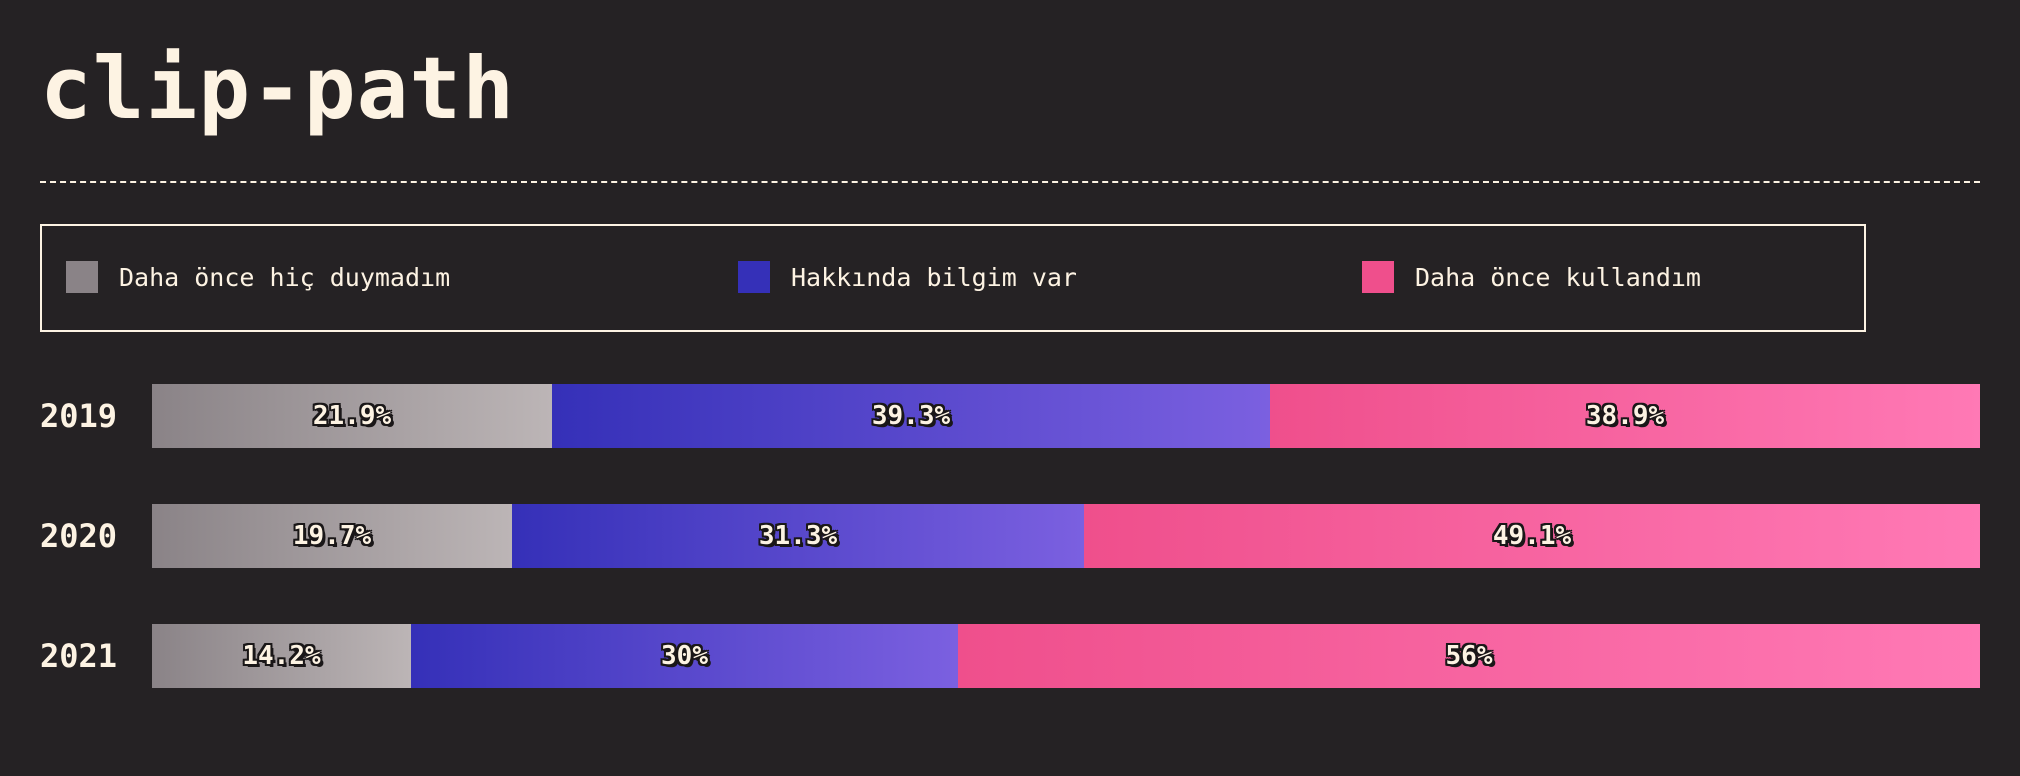  I want to click on title-divider, so click(1010, 182).